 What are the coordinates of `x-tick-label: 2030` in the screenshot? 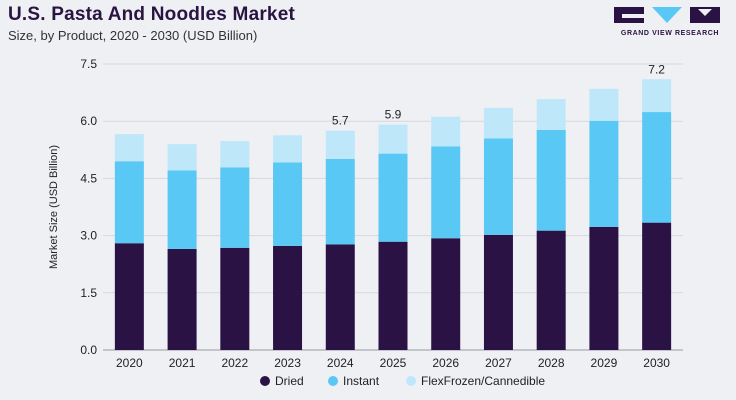 It's located at (656, 363).